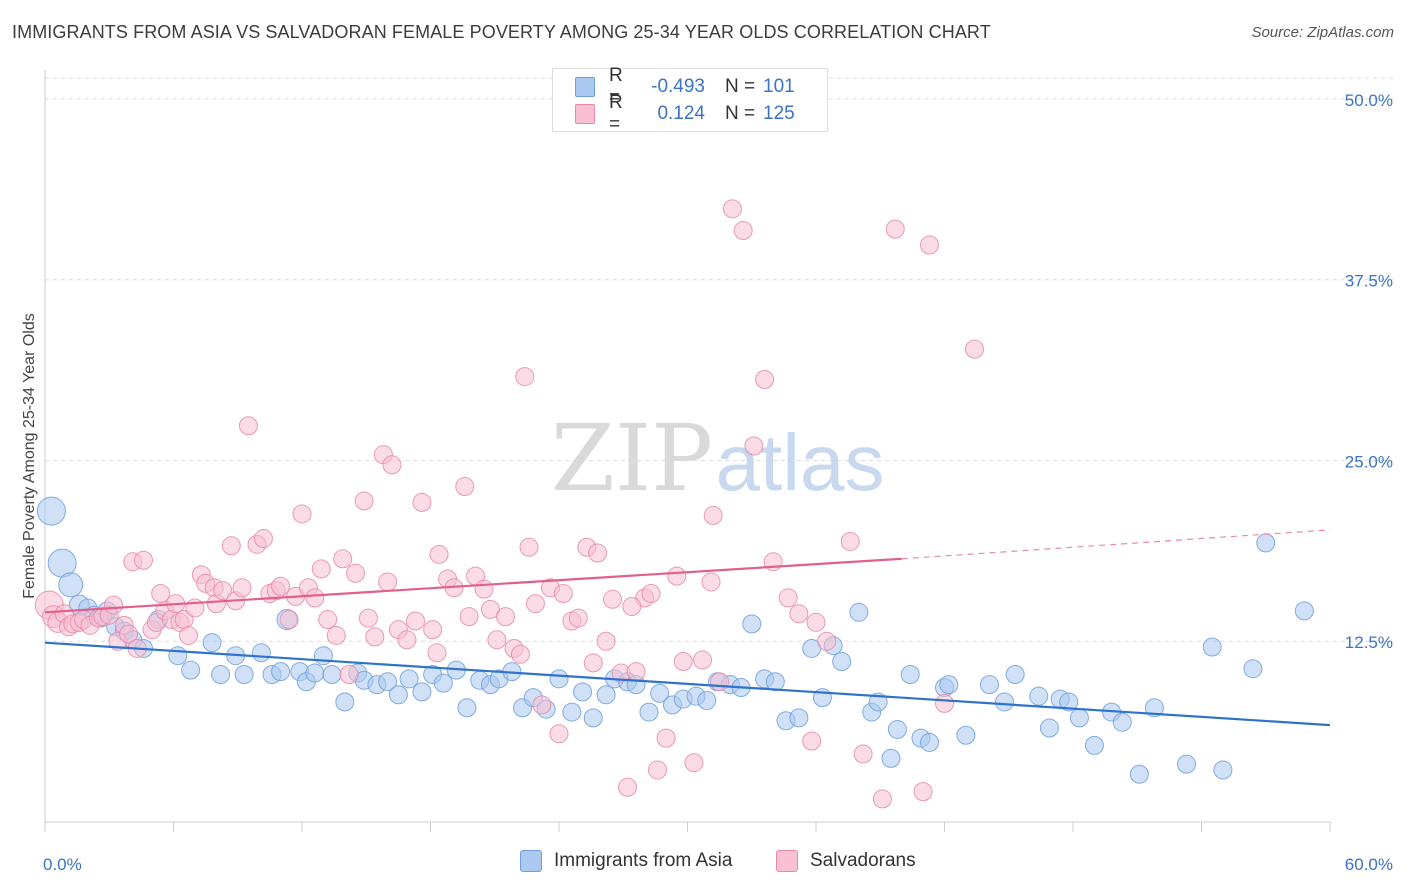  Describe the element at coordinates (846, 861) in the screenshot. I see `series-legend-salvadoran: Salvadorans` at that location.